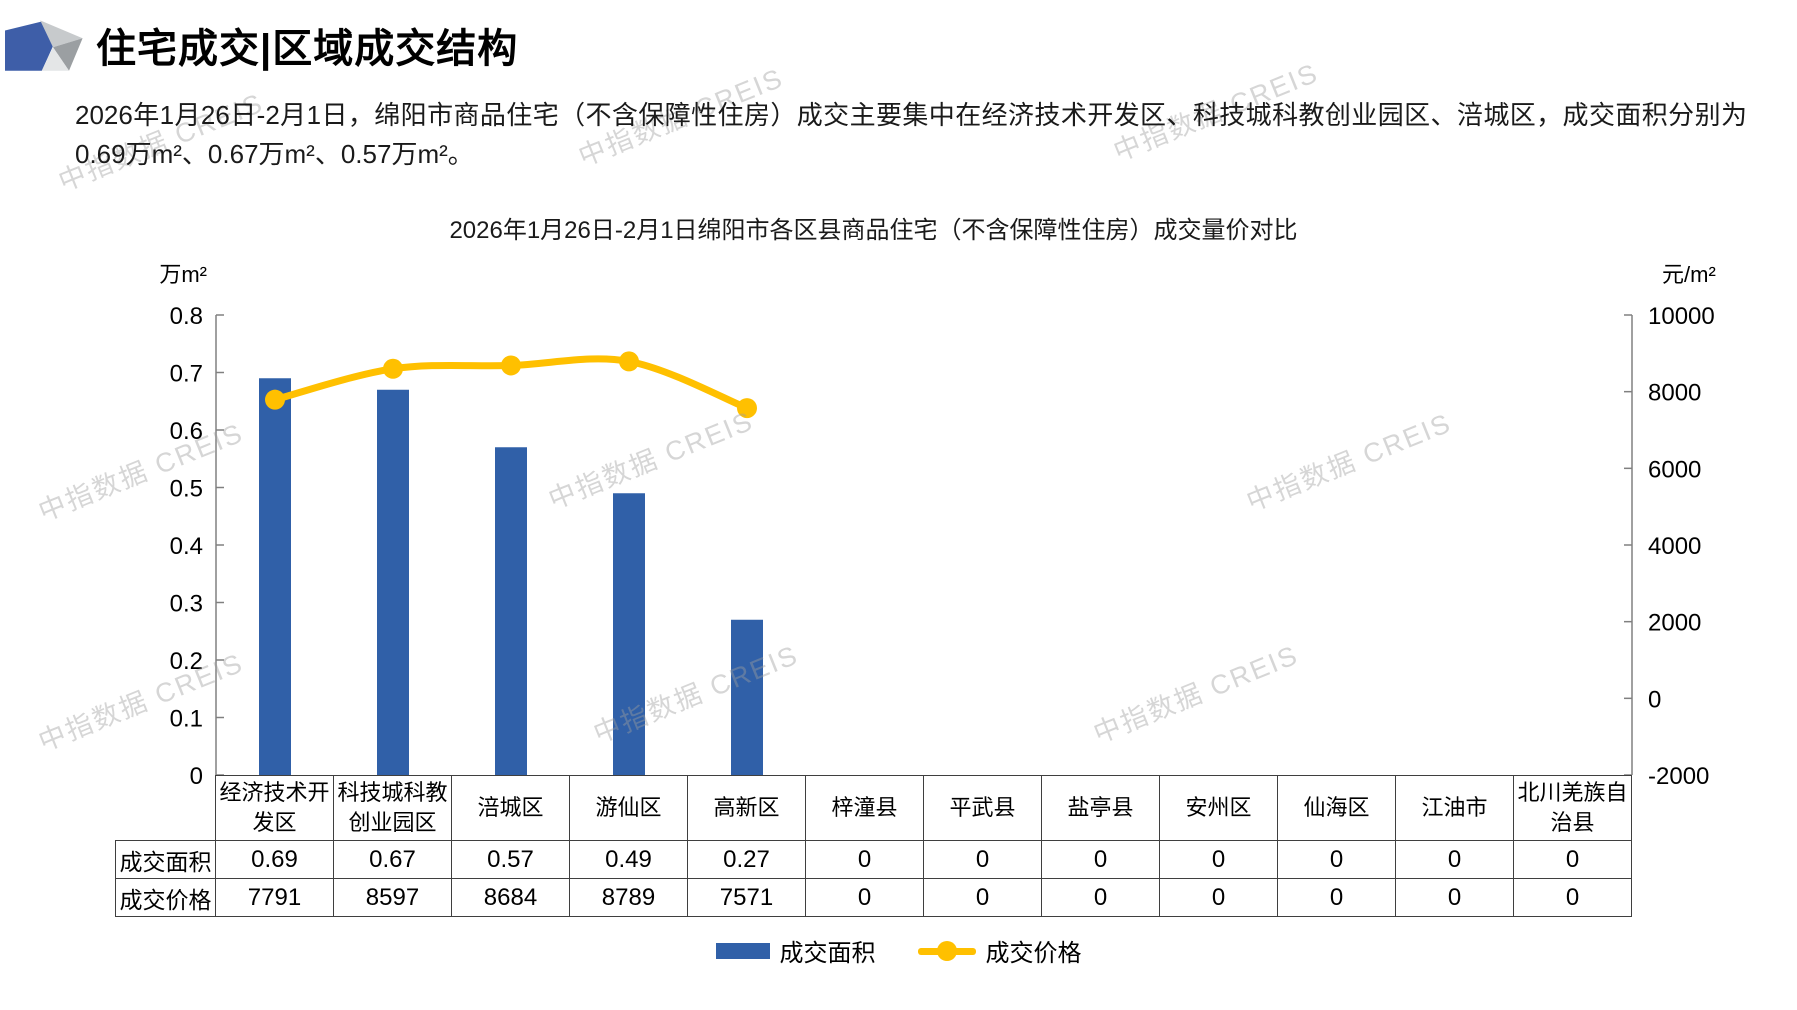 The image size is (1797, 1010). I want to click on table-row: 成交面积 0.69 0.67 0.57 0.49 0.27 0 0 0 0 0 0 0, so click(873, 859).